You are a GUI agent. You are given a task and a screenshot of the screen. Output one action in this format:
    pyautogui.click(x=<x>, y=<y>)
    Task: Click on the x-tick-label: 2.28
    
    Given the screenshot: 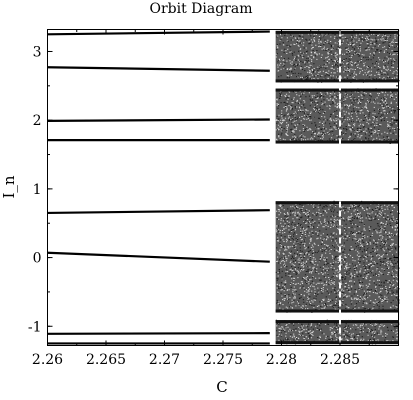 What is the action you would take?
    pyautogui.click(x=281, y=360)
    